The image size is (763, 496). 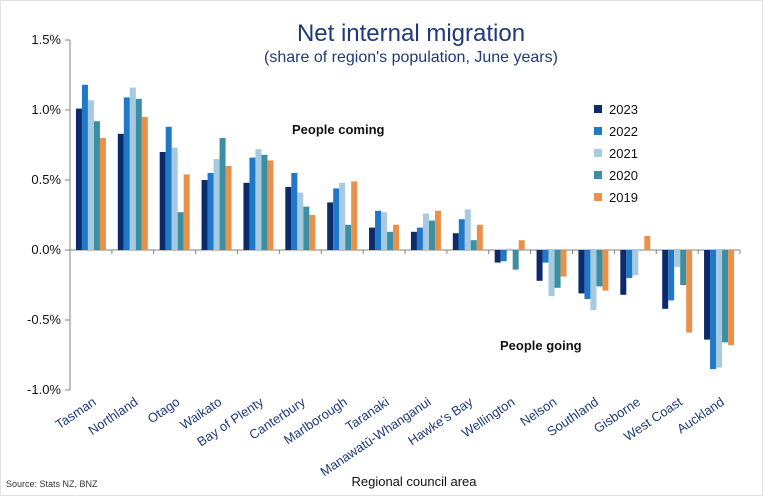 I want to click on legend-swatch-2022, so click(x=598, y=131).